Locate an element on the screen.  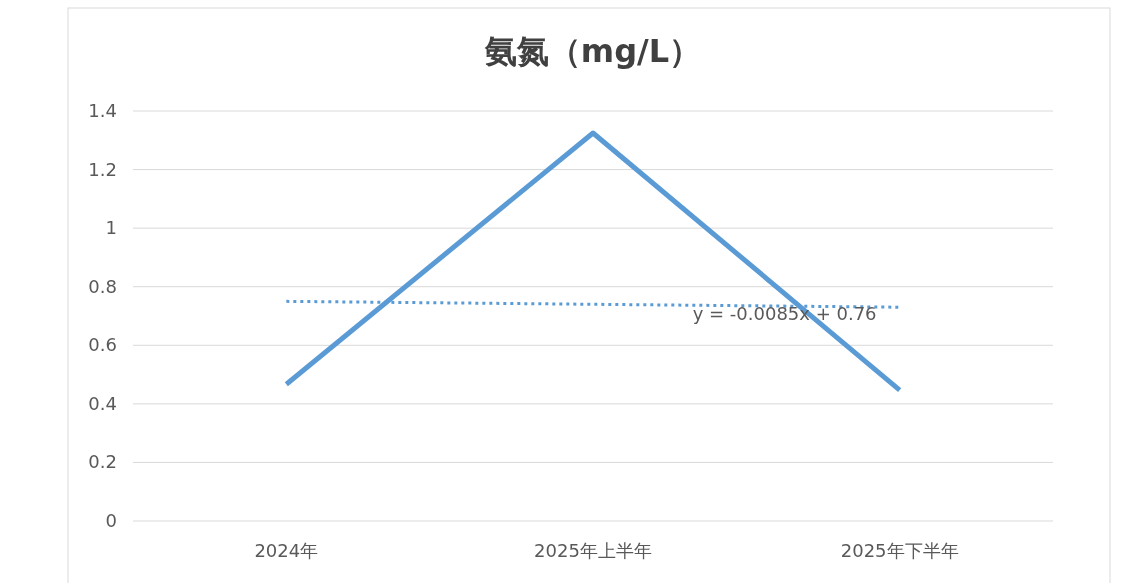
x-tick-label: 2024年 is located at coordinates (286, 550).